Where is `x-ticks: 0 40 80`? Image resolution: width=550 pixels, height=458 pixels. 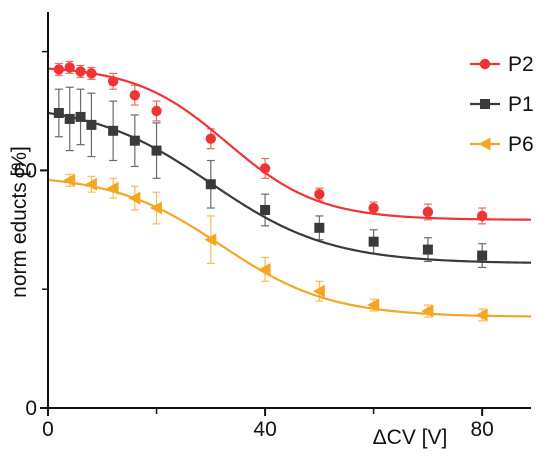 x-ticks: 0 40 80 is located at coordinates (268, 424).